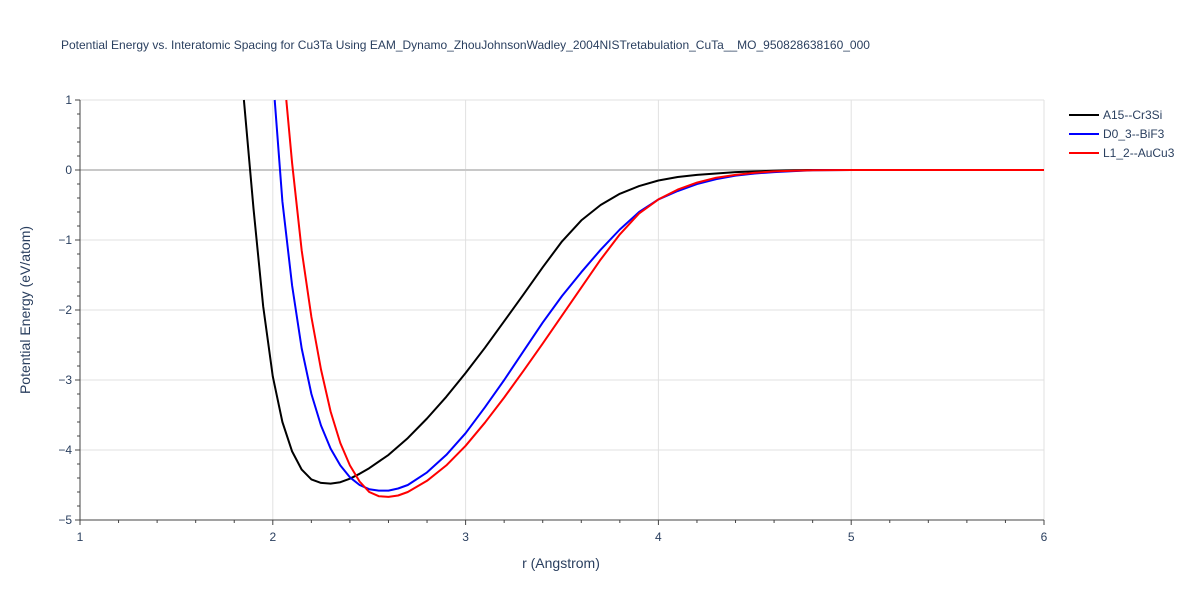 Image resolution: width=1200 pixels, height=600 pixels. I want to click on x-tick-label: 3, so click(465, 537).